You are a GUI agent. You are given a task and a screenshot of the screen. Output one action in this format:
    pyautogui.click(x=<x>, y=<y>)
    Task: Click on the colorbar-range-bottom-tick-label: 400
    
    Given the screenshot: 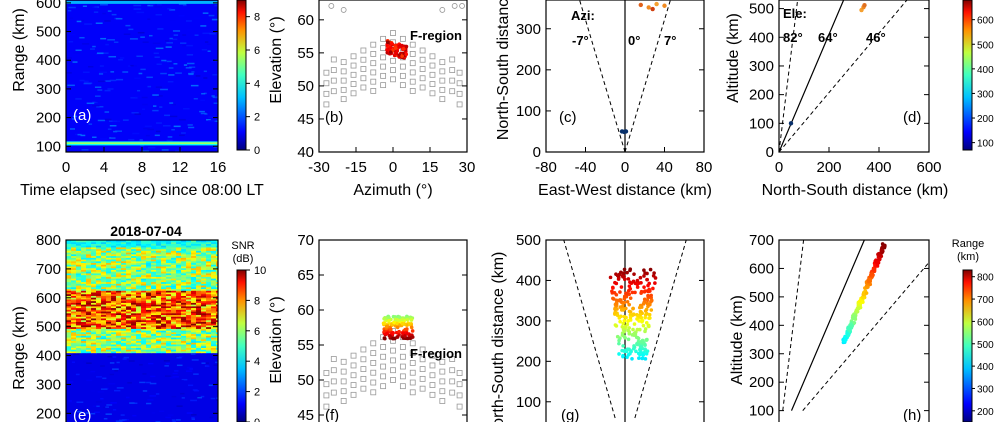 What is the action you would take?
    pyautogui.click(x=985, y=367)
    